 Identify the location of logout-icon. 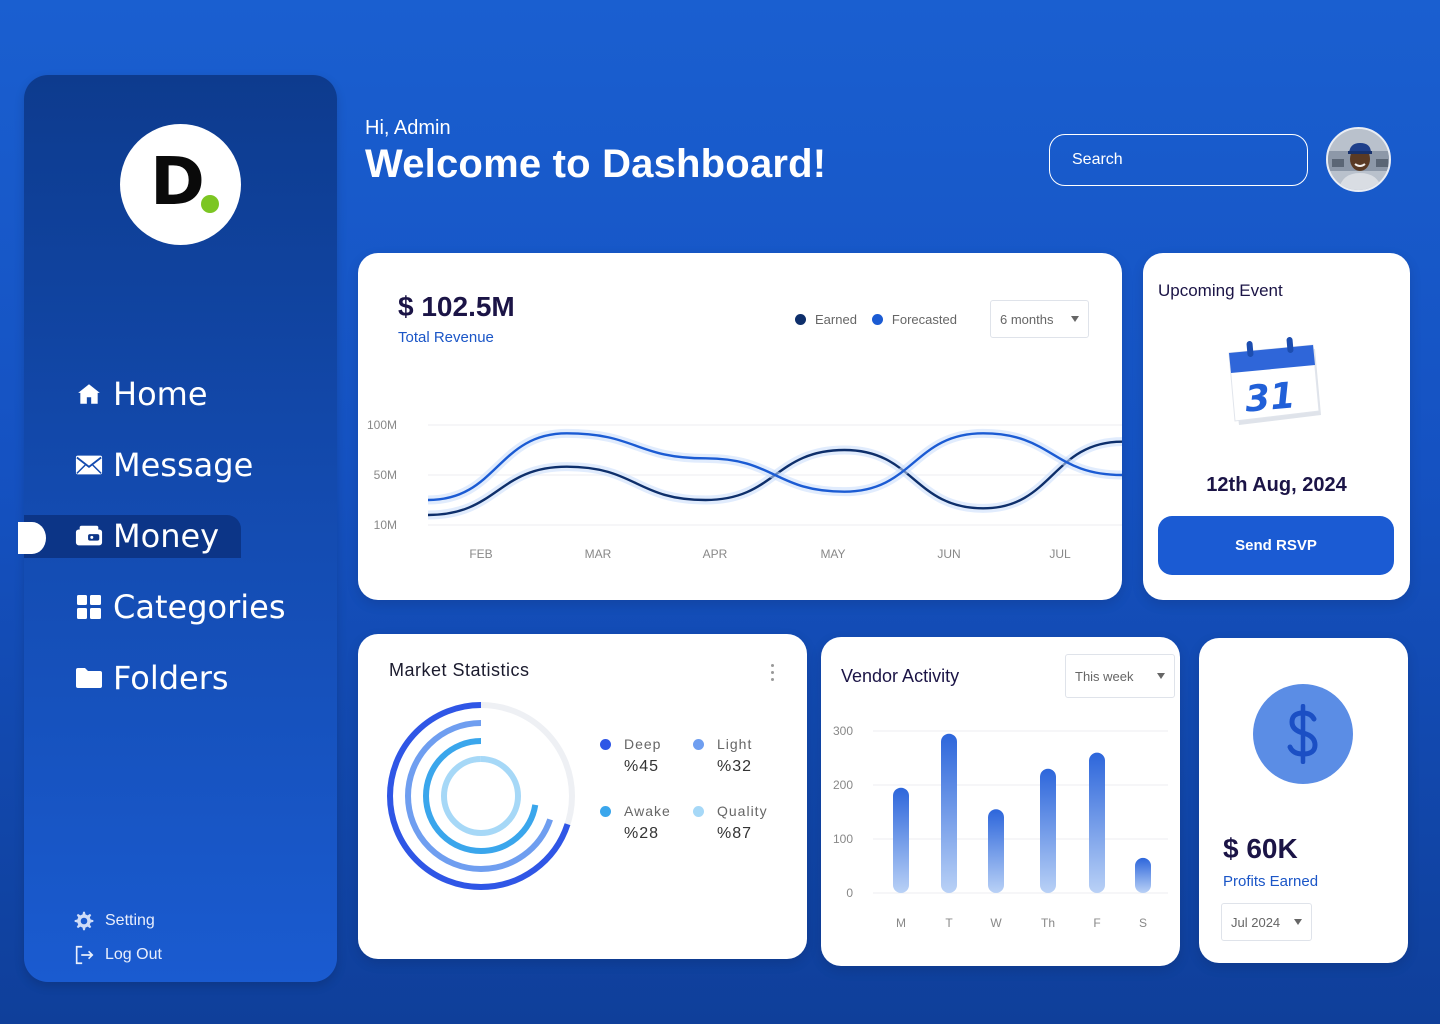
(84, 955).